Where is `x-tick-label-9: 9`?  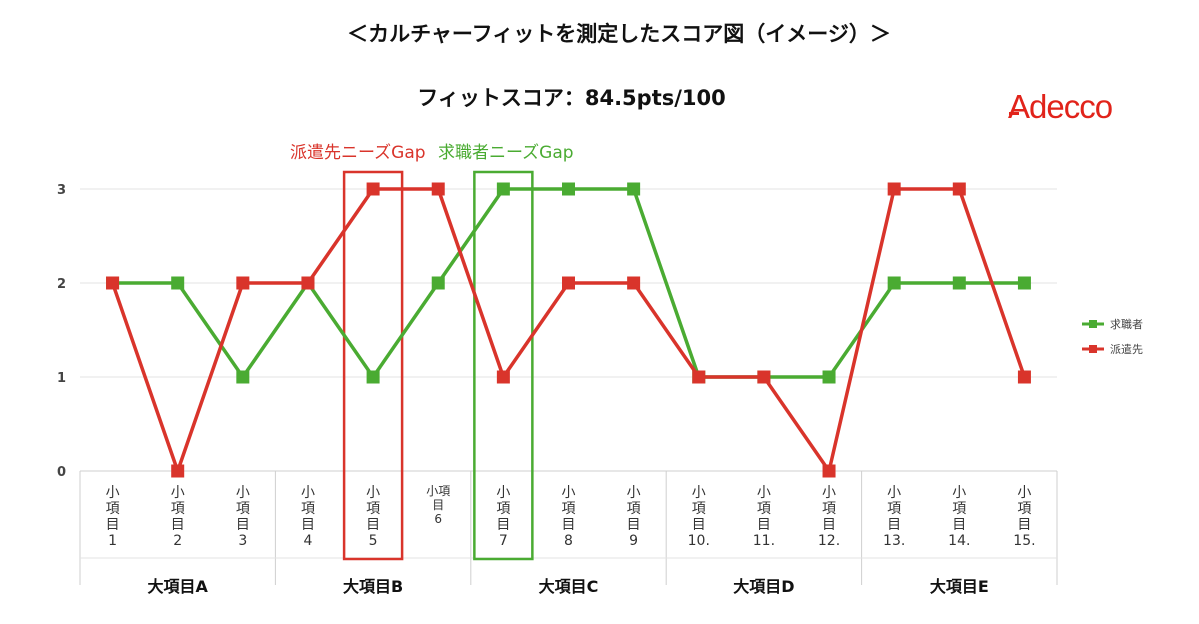 x-tick-label-9: 9 is located at coordinates (633, 541).